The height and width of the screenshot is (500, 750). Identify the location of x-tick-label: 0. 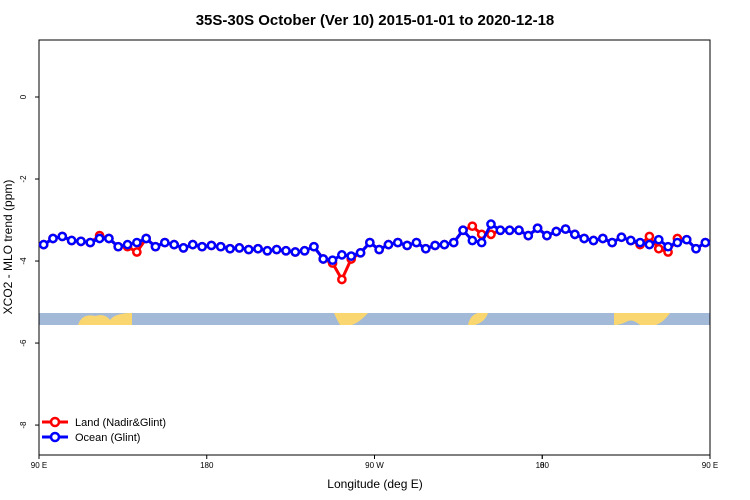
(542, 465).